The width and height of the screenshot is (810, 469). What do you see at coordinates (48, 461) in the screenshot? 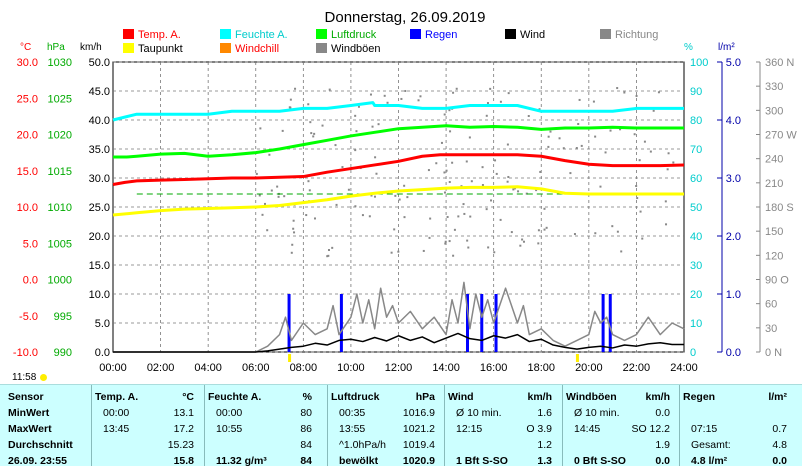
I see `table-row: 26.09. 23:55` at bounding box center [48, 461].